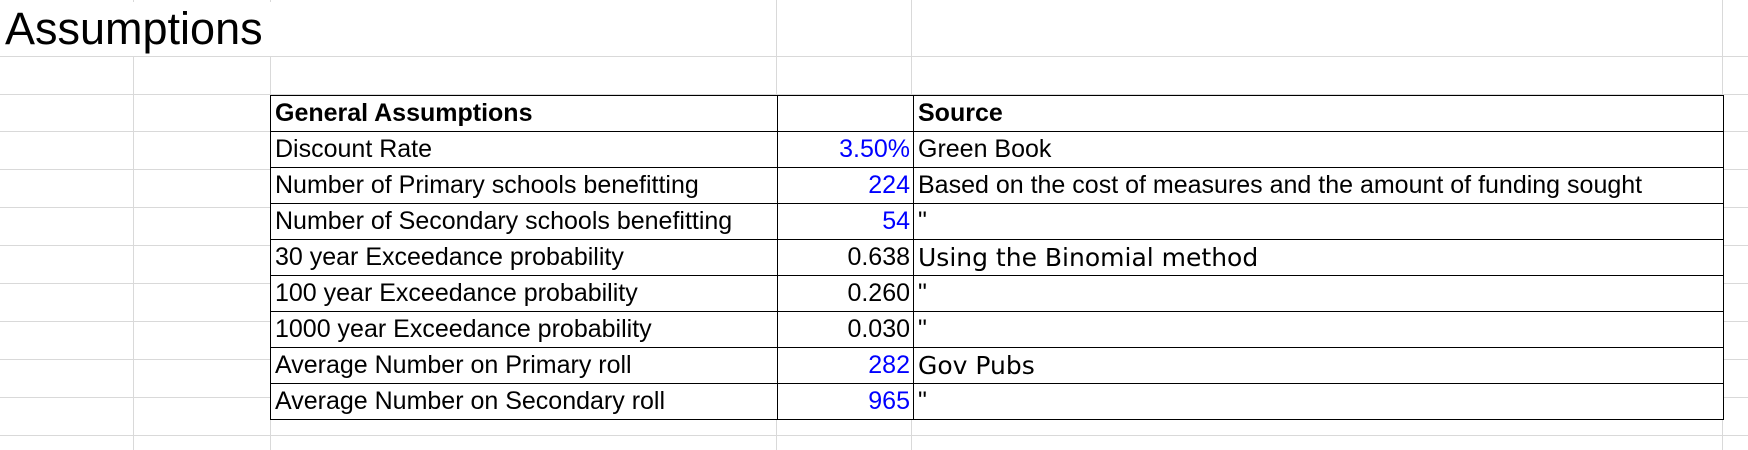 This screenshot has height=450, width=1748. Describe the element at coordinates (524, 401) in the screenshot. I see `label-cell: Average Number on Secondary roll` at that location.